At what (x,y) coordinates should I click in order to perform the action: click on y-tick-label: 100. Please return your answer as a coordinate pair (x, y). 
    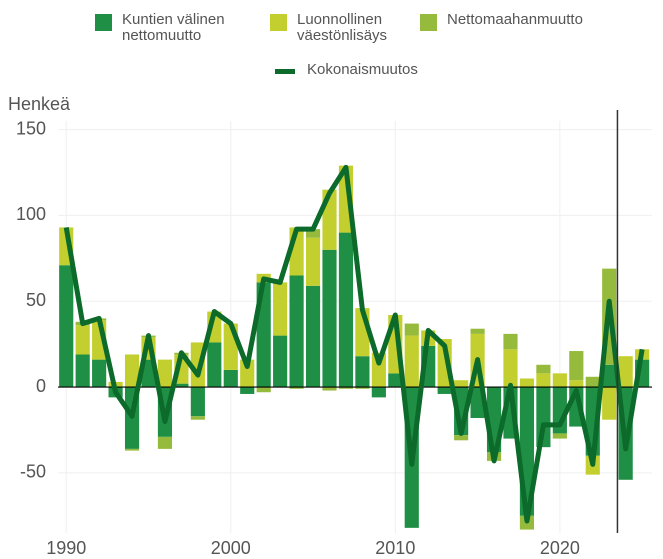
    Looking at the image, I should click on (31, 214).